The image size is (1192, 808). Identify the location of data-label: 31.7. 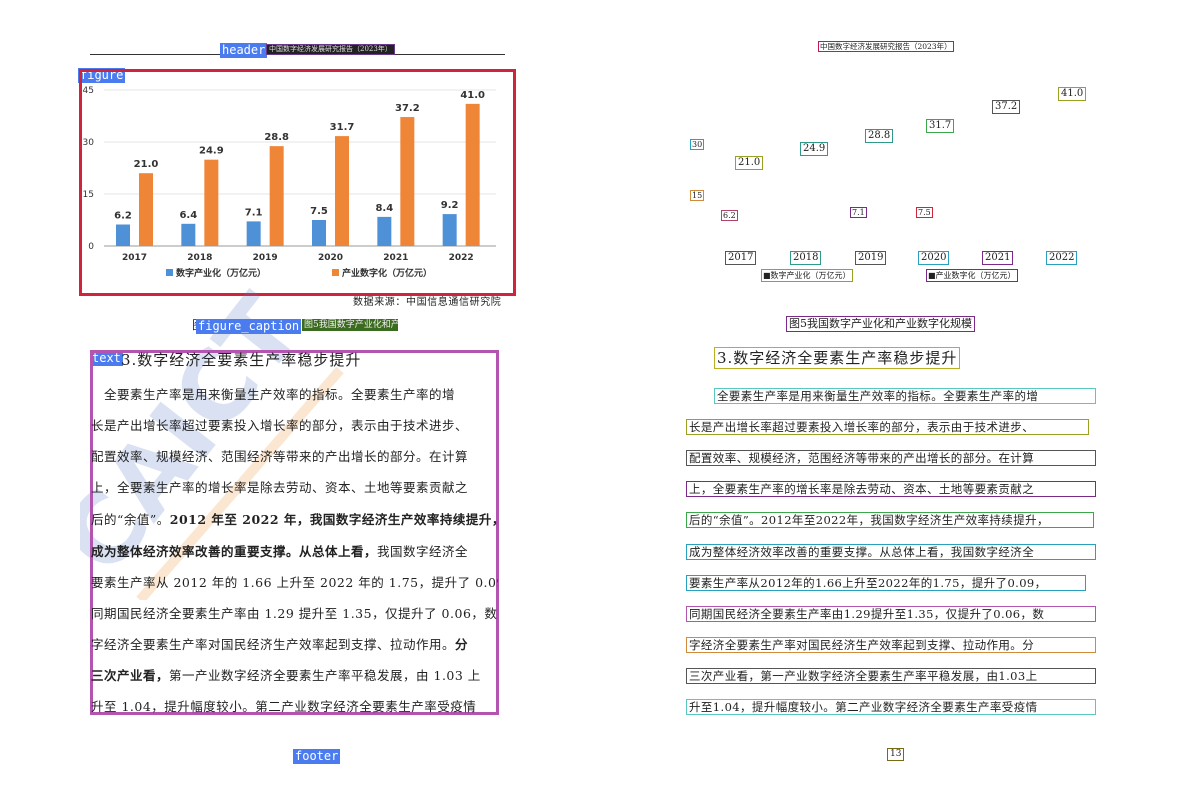
(342, 127).